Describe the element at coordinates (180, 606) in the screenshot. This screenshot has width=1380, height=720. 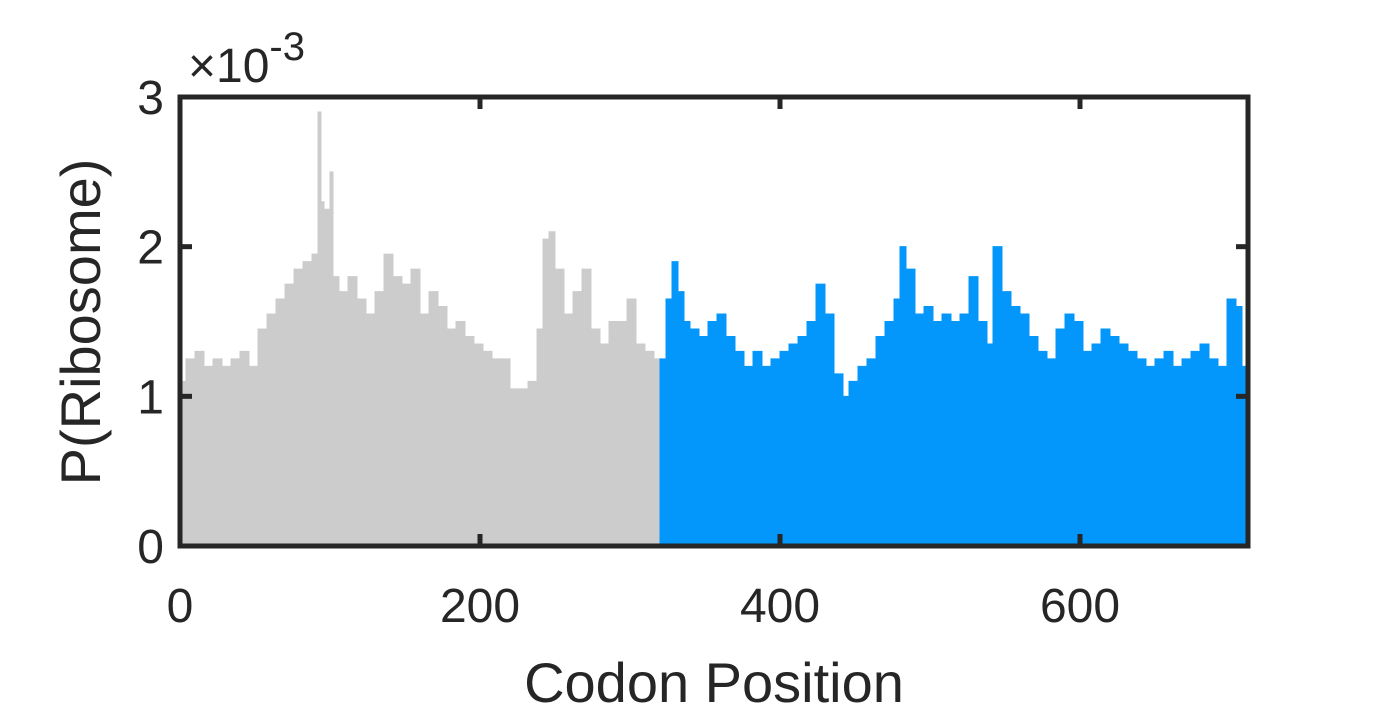
I see `x-tick-label: 0` at that location.